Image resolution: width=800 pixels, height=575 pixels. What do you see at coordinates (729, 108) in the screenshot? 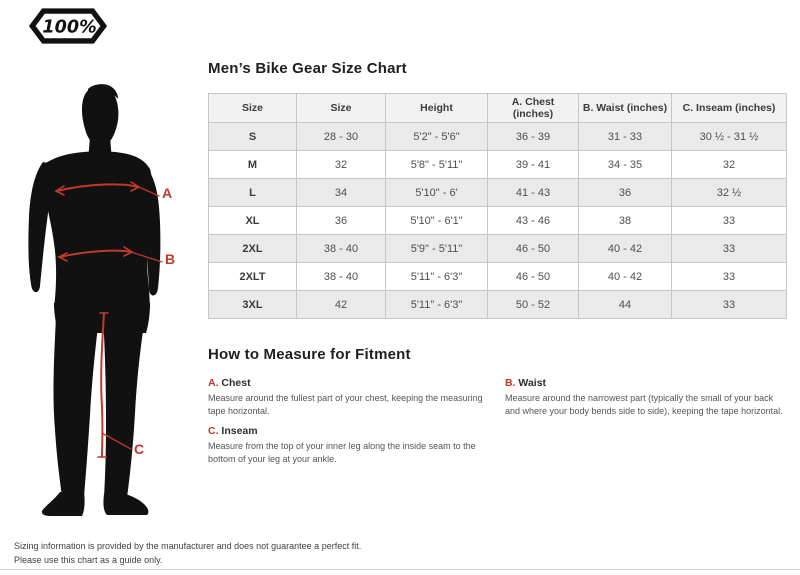
I see `column-header-inseam: C. Inseam (inches)` at bounding box center [729, 108].